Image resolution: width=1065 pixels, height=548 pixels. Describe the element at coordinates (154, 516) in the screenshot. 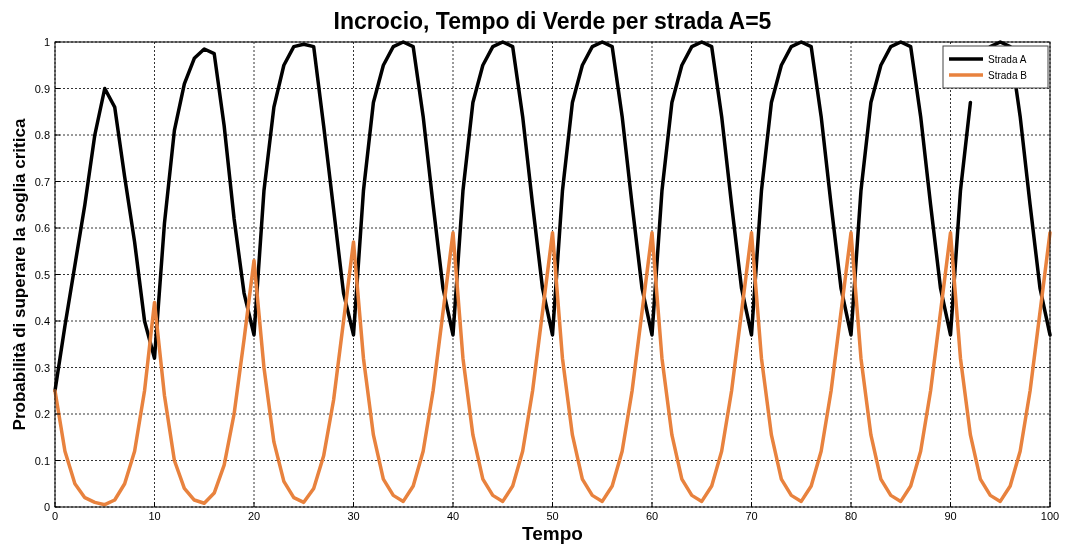

I see `x-tick-label: 10` at that location.